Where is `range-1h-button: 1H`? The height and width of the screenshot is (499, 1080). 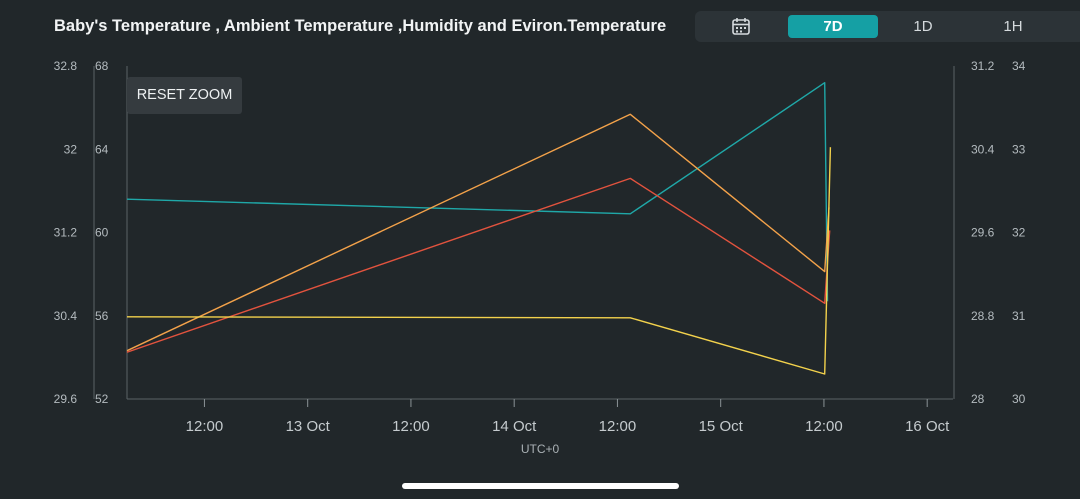
range-1h-button: 1H is located at coordinates (1013, 26).